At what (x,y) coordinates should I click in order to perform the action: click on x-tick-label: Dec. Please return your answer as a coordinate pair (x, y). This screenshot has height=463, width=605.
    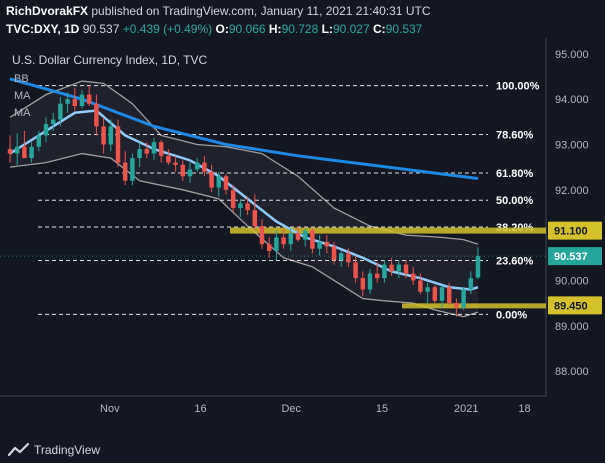
    Looking at the image, I should click on (291, 409).